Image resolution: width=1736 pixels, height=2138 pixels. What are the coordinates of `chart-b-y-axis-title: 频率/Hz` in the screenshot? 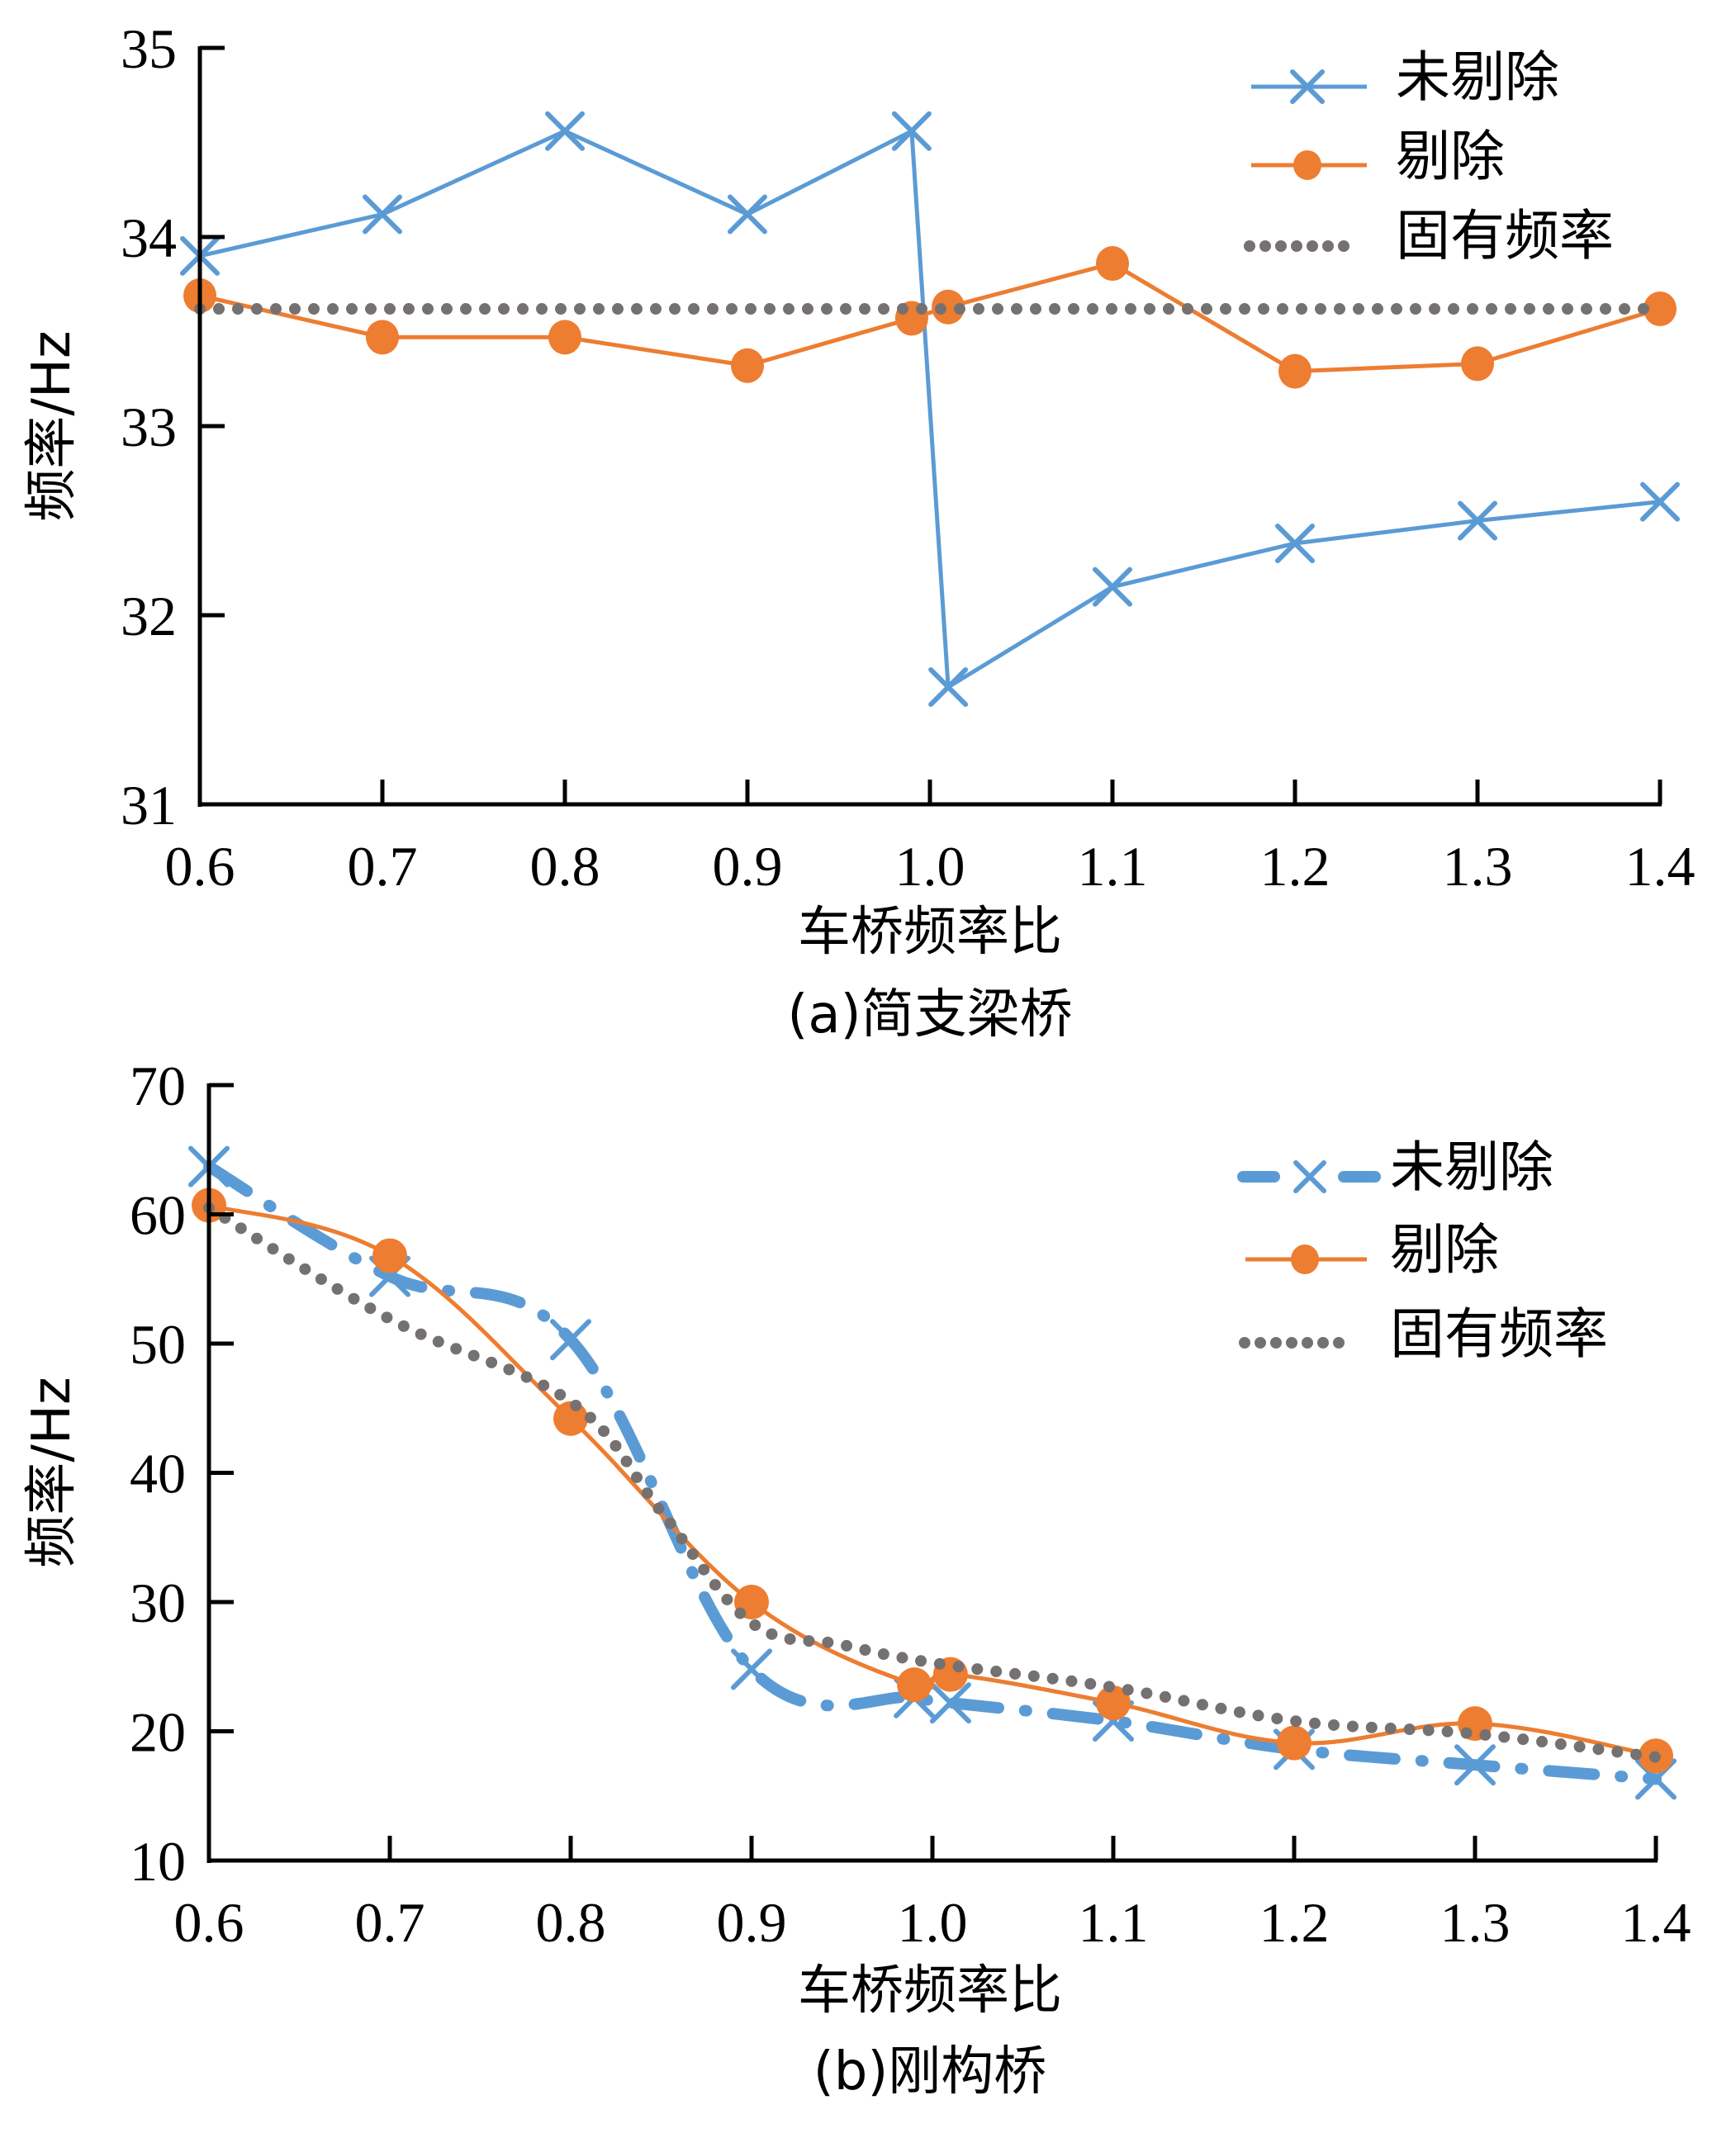 It's located at (52, 1472).